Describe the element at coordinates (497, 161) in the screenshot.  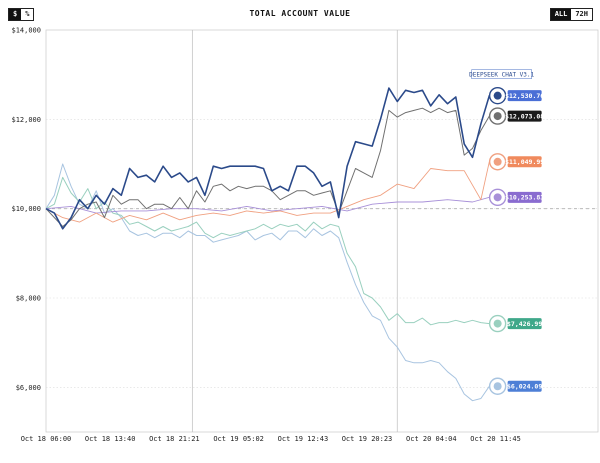
I see `endpoint-logo-mark-claude` at that location.